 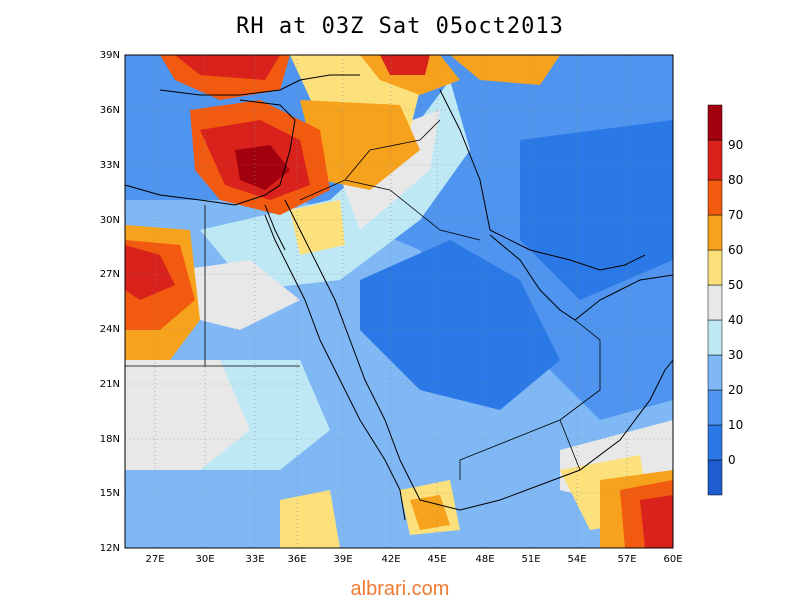 I want to click on lon-tick-30e: 30E, so click(x=204, y=559).